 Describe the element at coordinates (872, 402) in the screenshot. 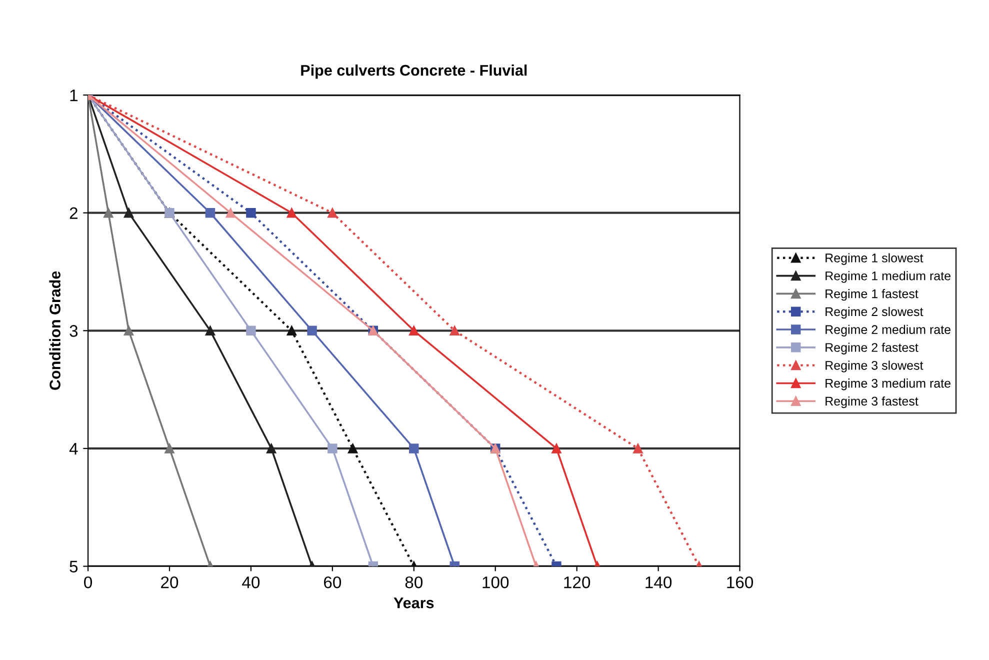

I see `legend-label: Regime 3 fastest` at that location.